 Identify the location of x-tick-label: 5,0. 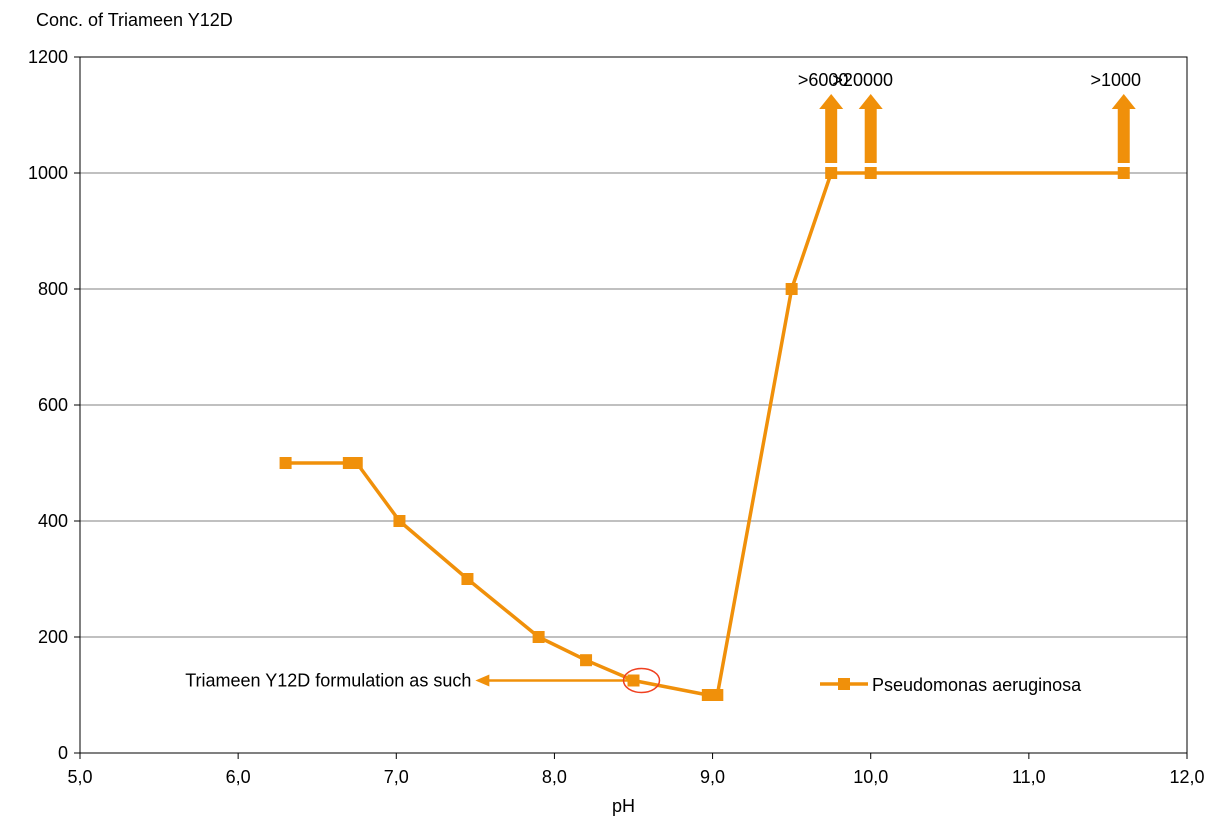
(79, 777).